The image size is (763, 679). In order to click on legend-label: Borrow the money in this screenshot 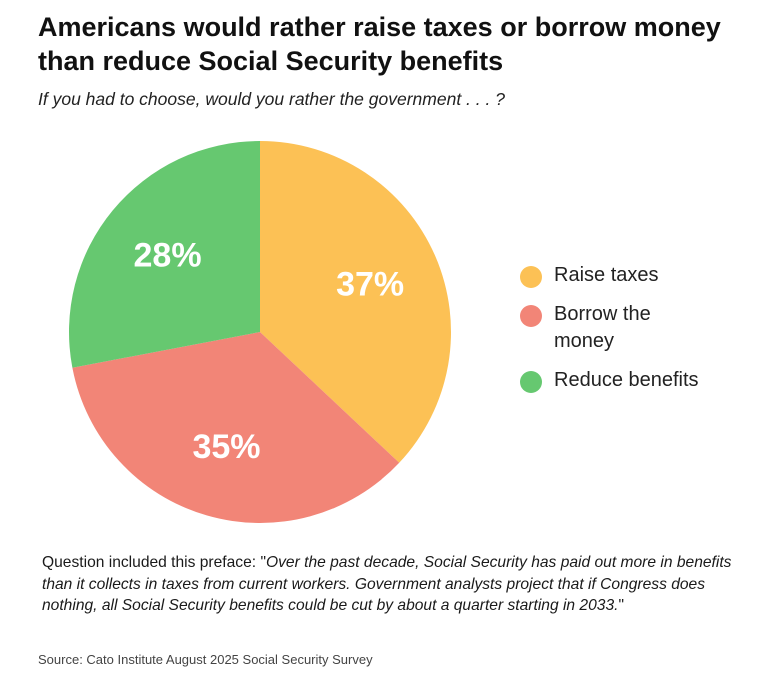, I will do `click(602, 327)`.